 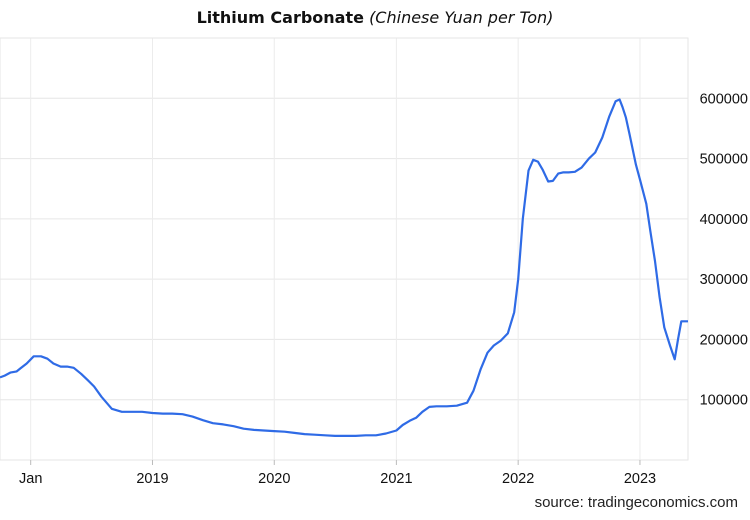 I want to click on y-tick-label: 200000, so click(x=724, y=340).